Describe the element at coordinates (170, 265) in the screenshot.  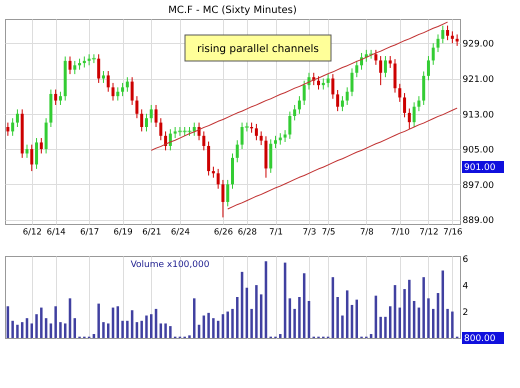
I see `y-axis-title: Volume x100,000` at that location.